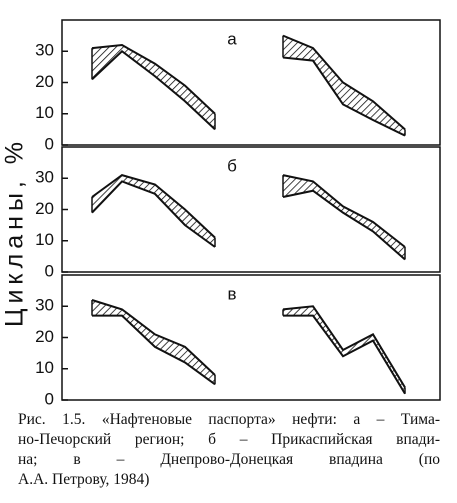  Describe the element at coordinates (232, 165) in the screenshot. I see `panel-label: б` at that location.